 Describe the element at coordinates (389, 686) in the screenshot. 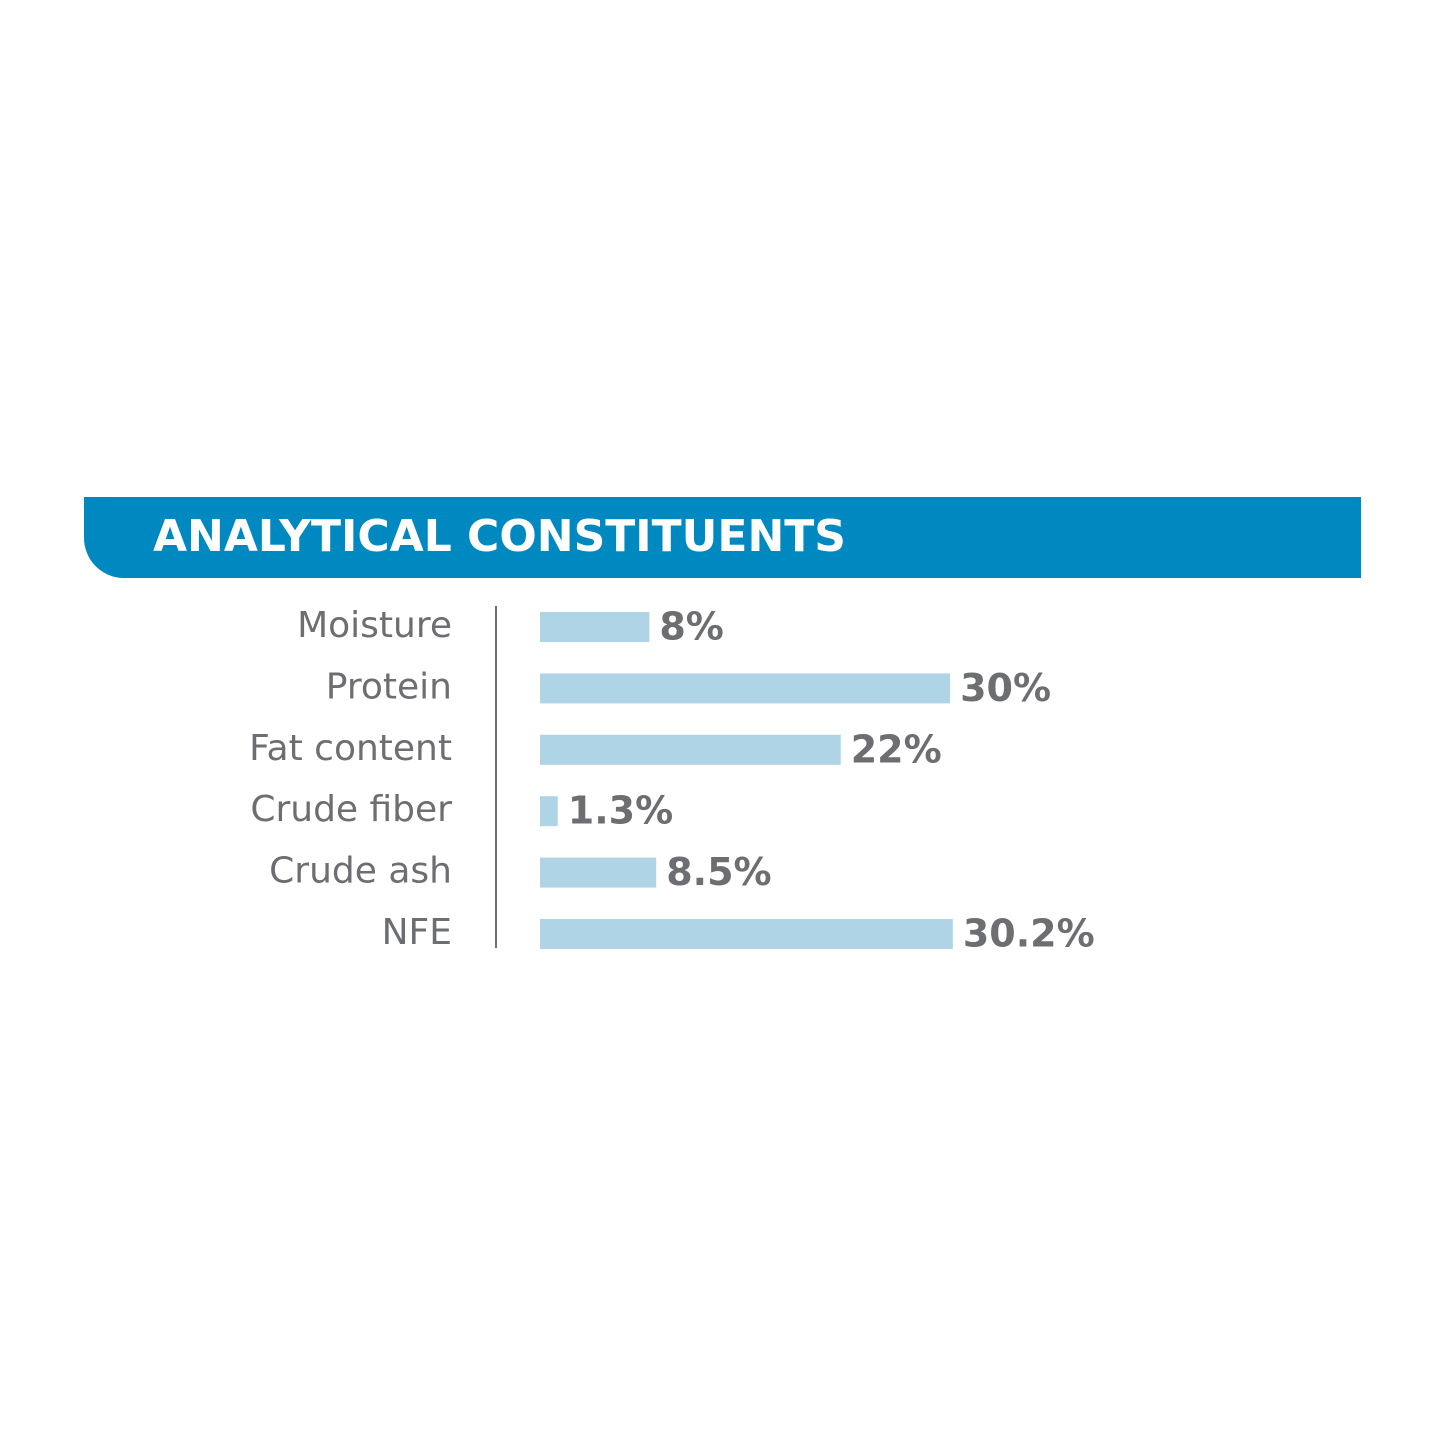

I see `category-label: Protein` at that location.